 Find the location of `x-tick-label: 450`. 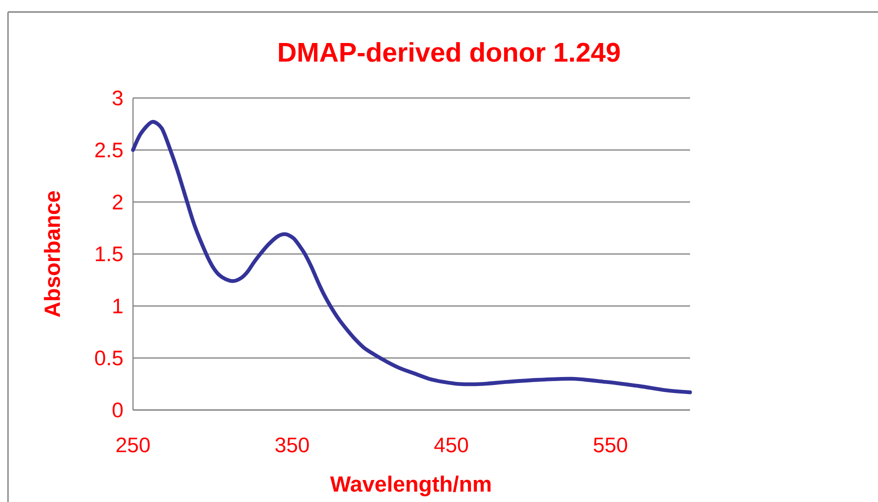

x-tick-label: 450 is located at coordinates (451, 445).